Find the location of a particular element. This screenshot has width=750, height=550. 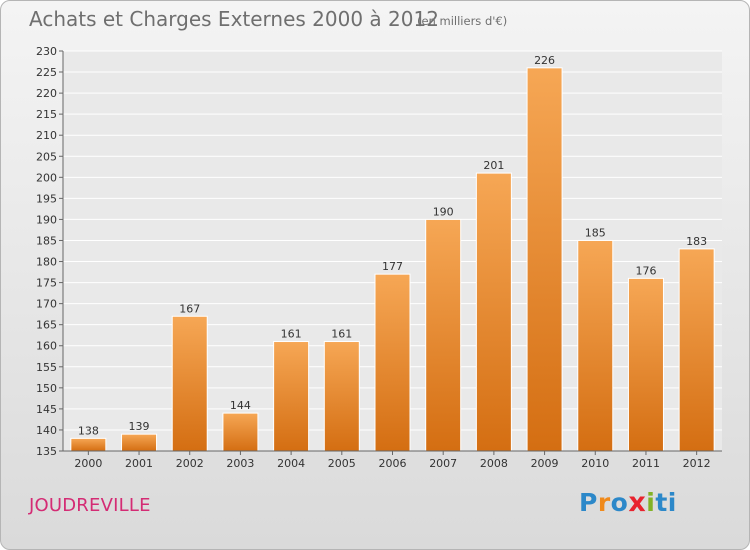

y-tick-label: 140 is located at coordinates (46, 430).